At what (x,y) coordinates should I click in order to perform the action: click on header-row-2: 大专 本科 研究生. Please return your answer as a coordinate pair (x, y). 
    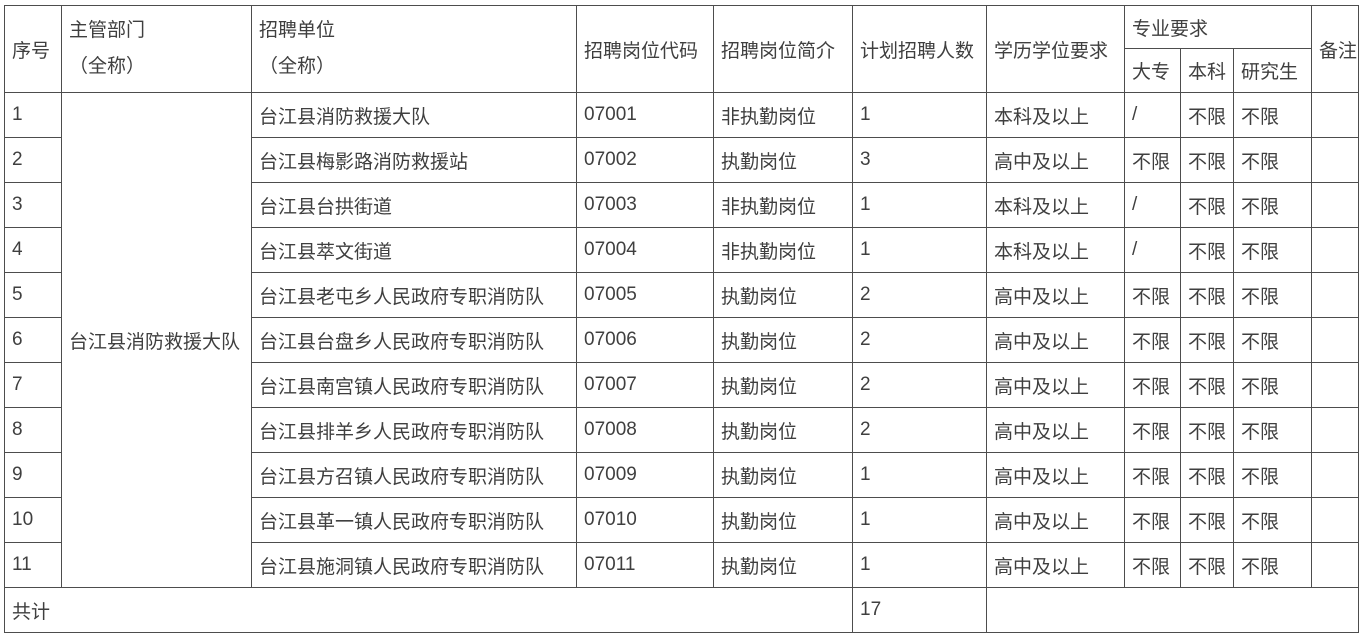
    Looking at the image, I should click on (682, 70).